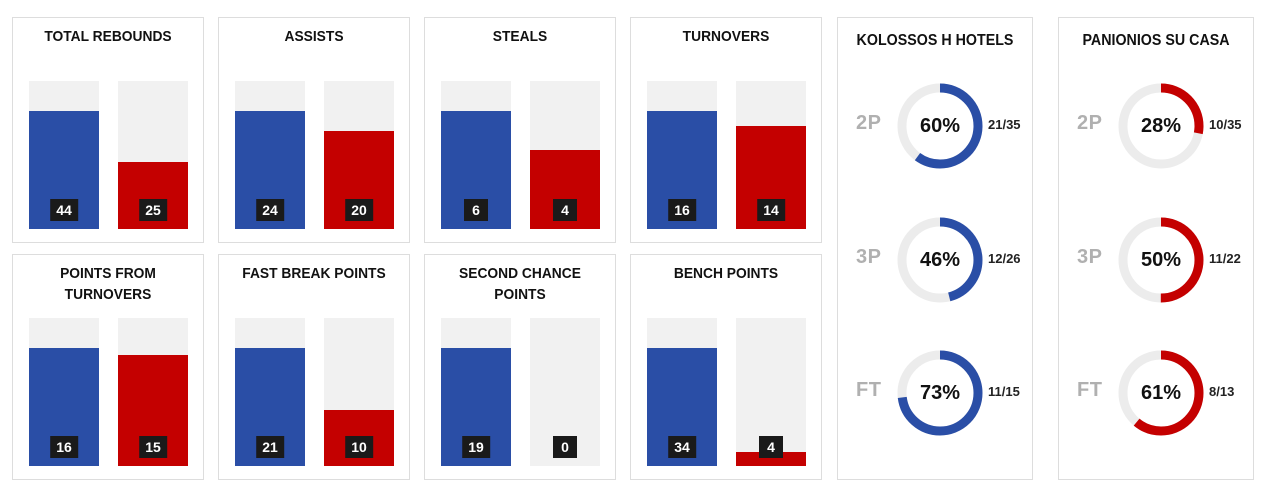 The width and height of the screenshot is (1273, 499). Describe the element at coordinates (64, 155) in the screenshot. I see `home-bar-track: 44` at that location.